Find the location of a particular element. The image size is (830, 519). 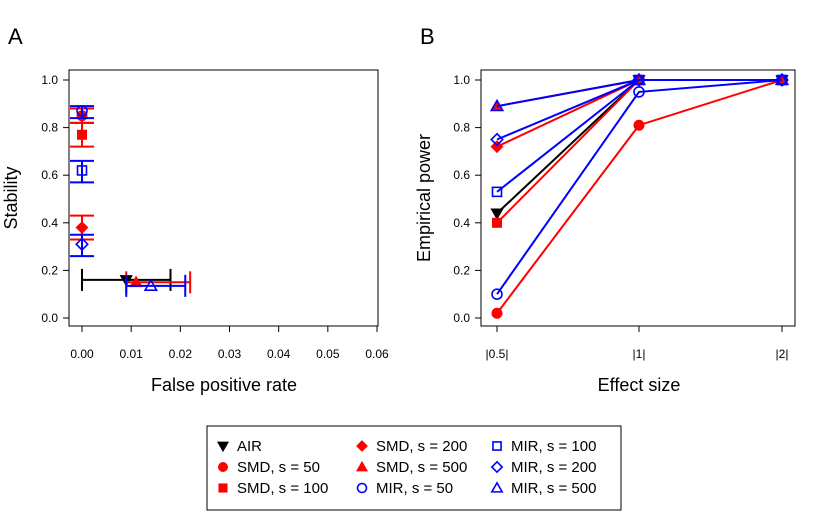

legend-smd-s-100-marker is located at coordinates (223, 488).